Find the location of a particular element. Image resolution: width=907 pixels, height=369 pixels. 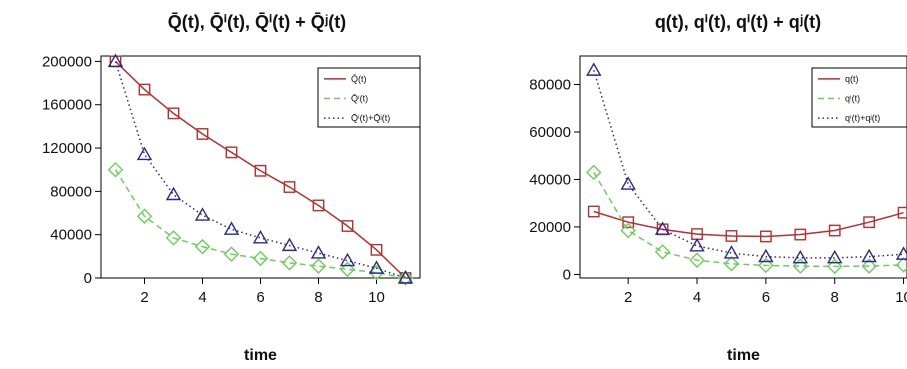

legend-entry: qⁱ(t) is located at coordinates (852, 98).